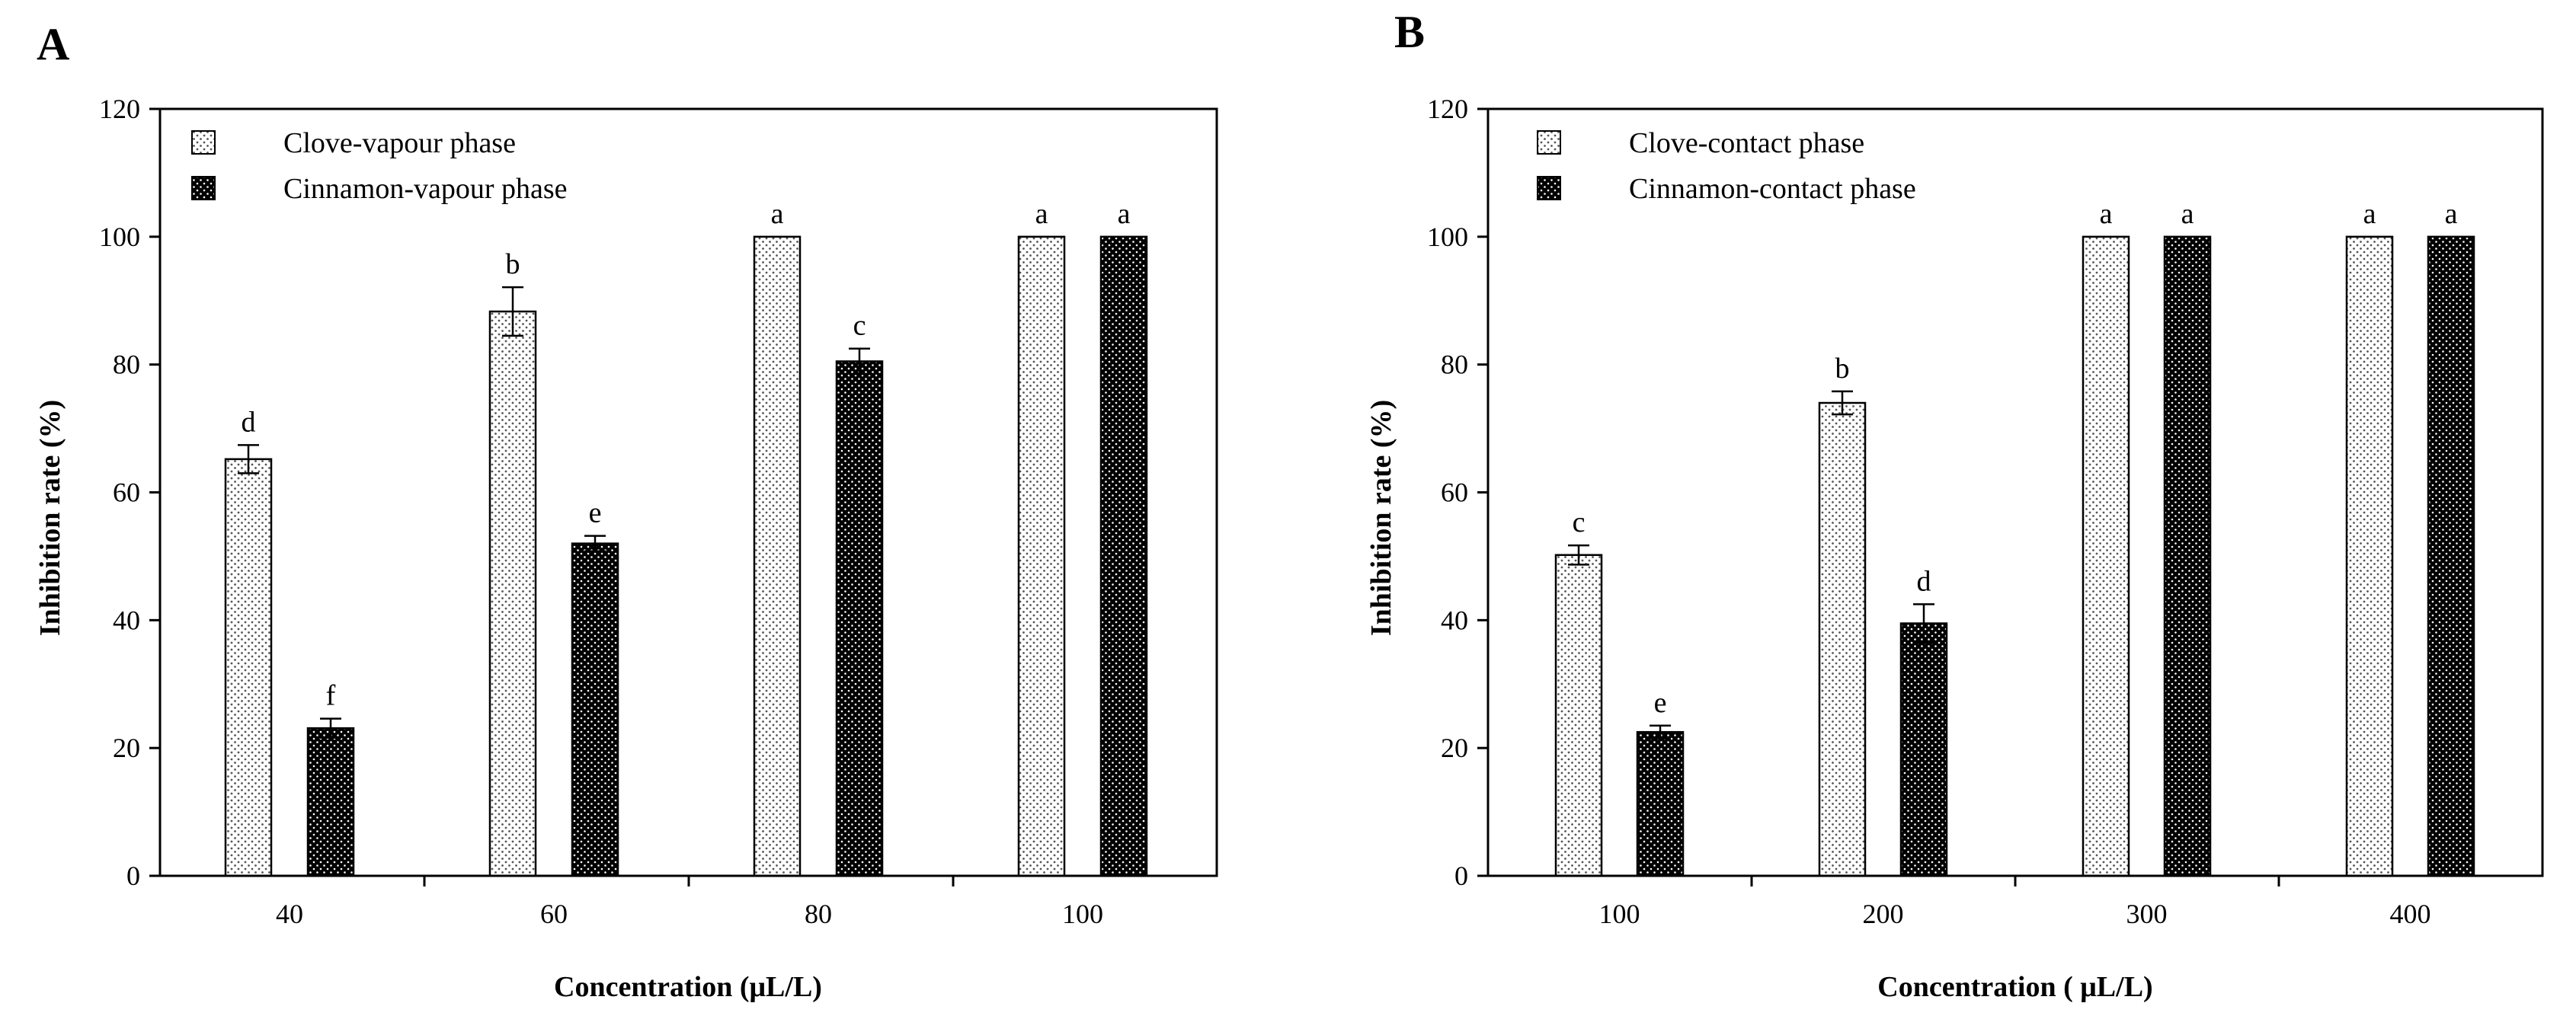 The image size is (2576, 1019). I want to click on x-tick-label: 300, so click(2147, 914).